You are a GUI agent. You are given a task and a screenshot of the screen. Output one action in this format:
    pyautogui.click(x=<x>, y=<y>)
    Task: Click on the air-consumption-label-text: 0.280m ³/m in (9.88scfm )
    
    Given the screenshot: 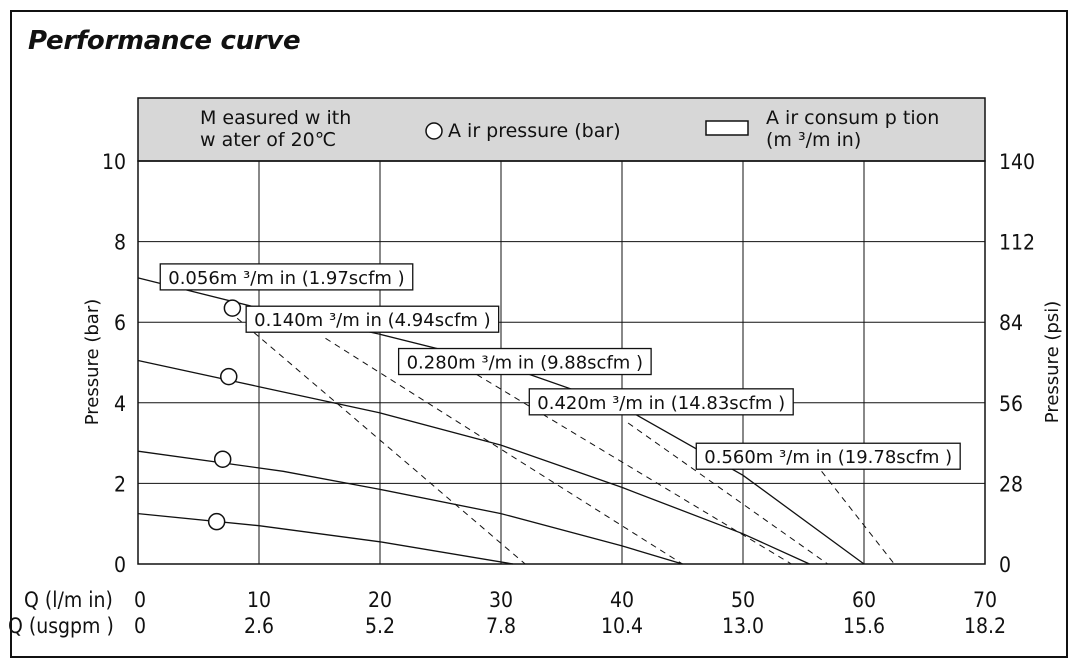 What is the action you would take?
    pyautogui.click(x=525, y=363)
    